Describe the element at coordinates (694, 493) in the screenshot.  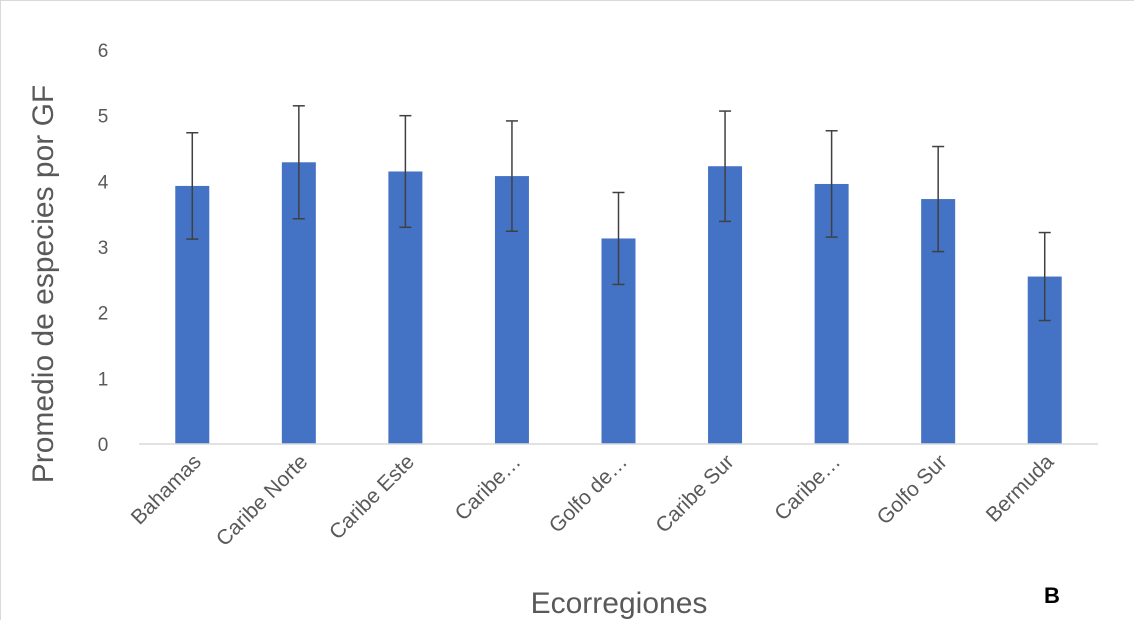
I see `x-tick-label: Caribe Sur` at that location.